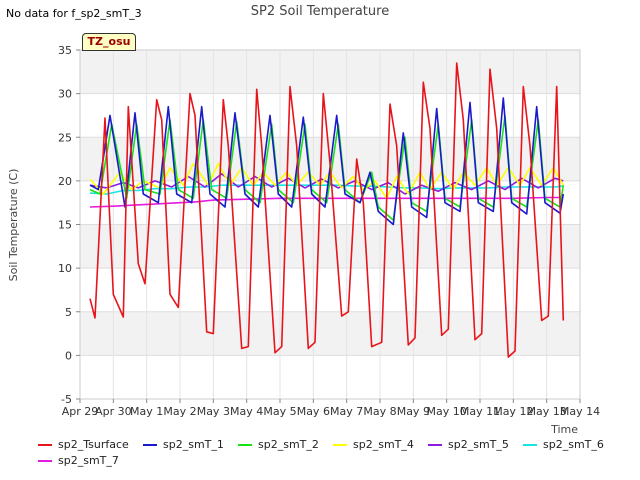  I want to click on timezone-badge: TZ_osu, so click(109, 42).